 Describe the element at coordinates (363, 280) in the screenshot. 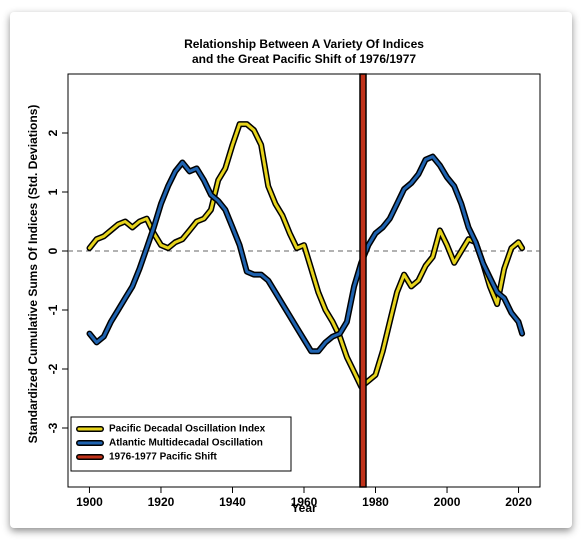

I see `shift-line` at that location.